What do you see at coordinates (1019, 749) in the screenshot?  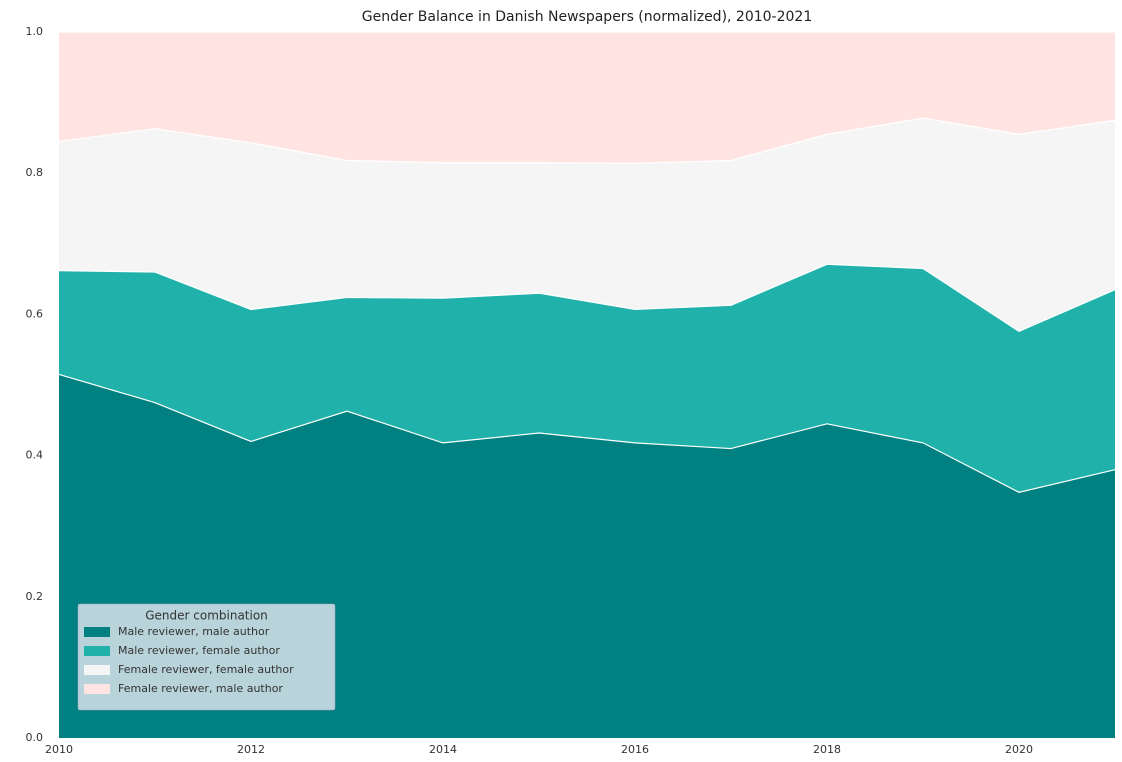 I see `x-tick-label: 2020` at bounding box center [1019, 749].